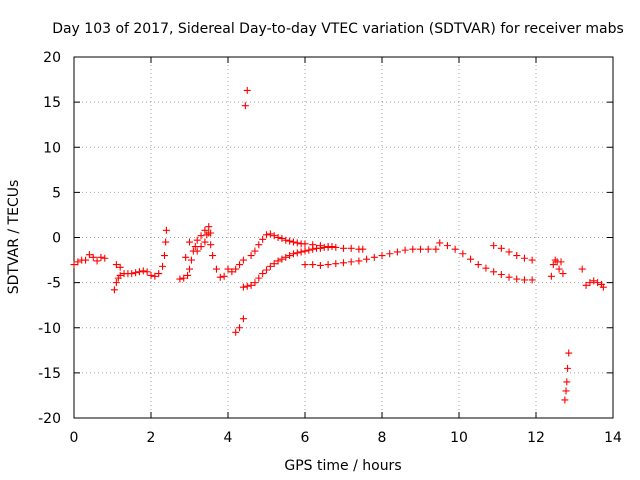 This screenshot has width=640, height=480. I want to click on series-s6, so click(204, 233).